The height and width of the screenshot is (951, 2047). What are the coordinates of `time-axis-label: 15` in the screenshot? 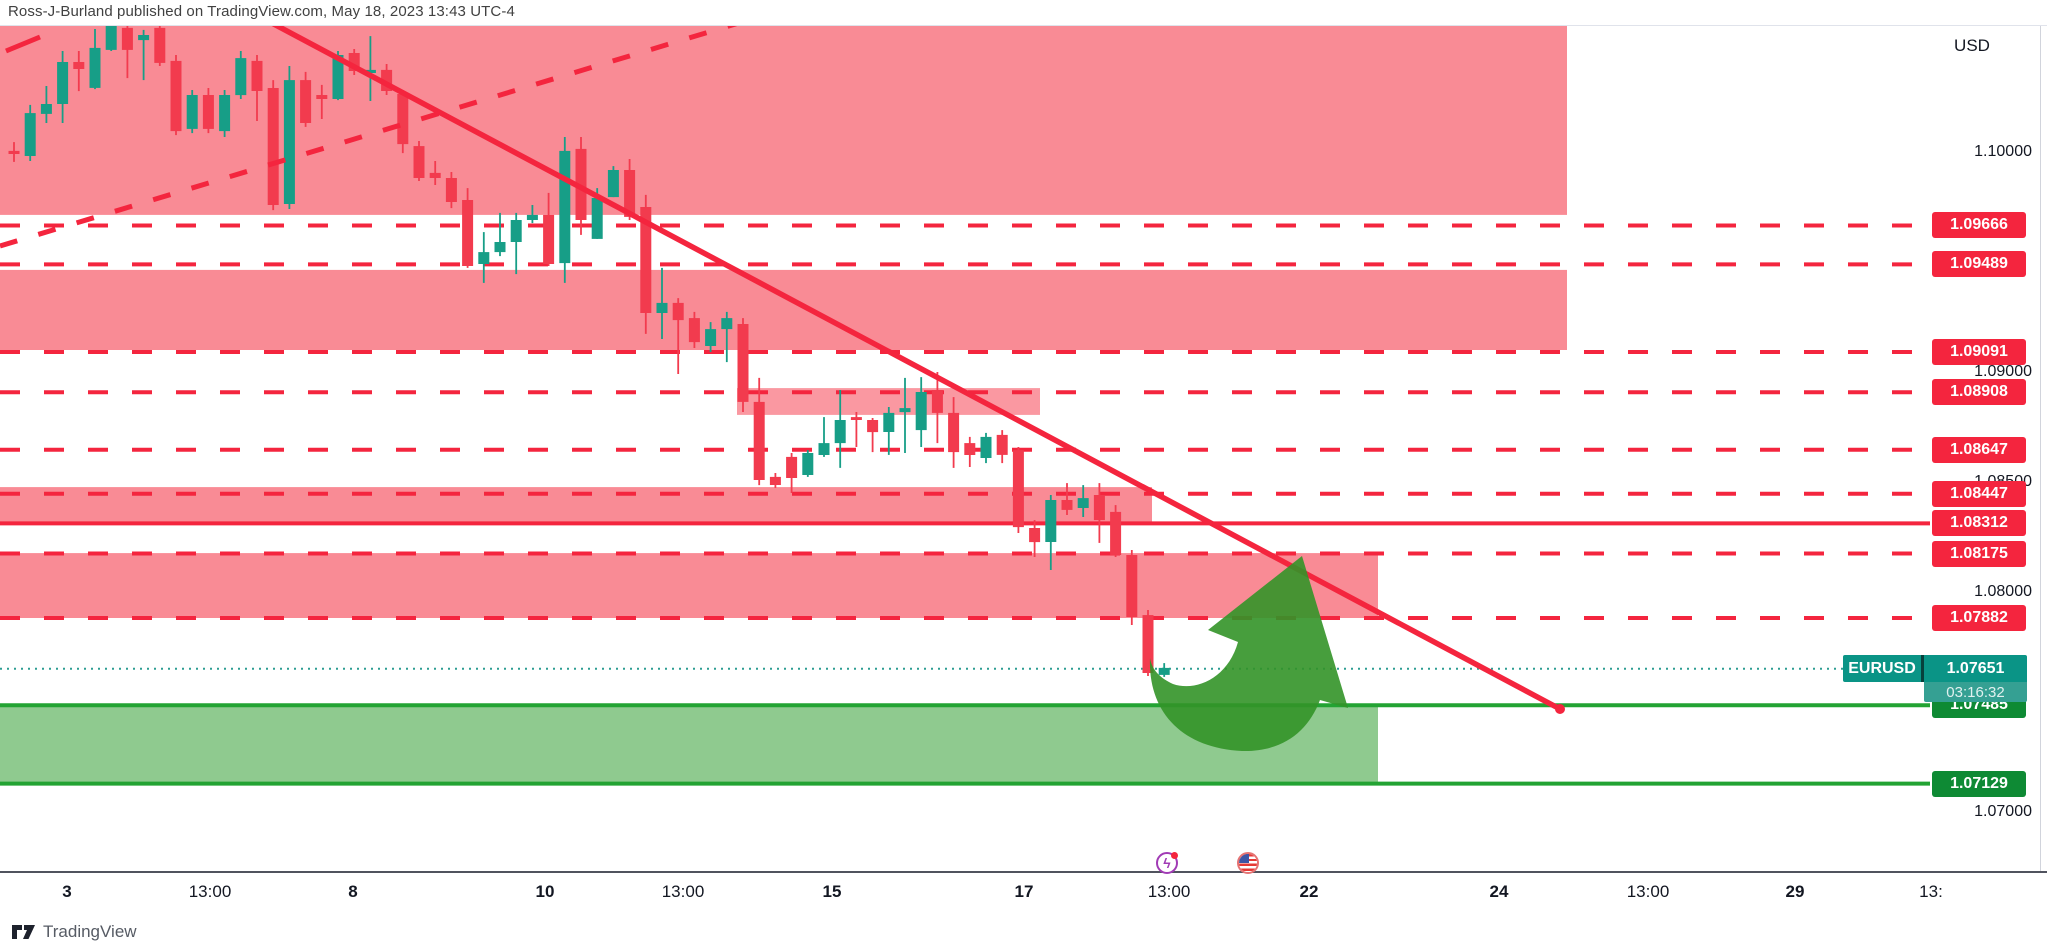 It's located at (832, 891).